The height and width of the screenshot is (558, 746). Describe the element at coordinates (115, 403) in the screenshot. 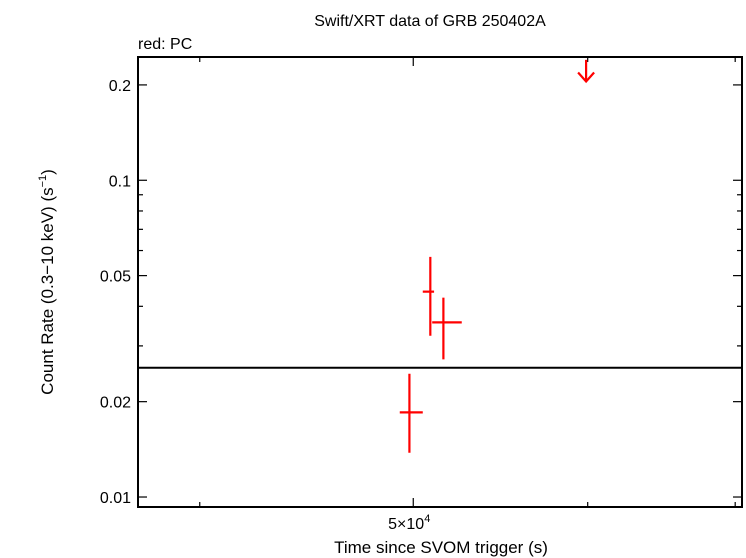

I see `y-tick-label: 0.02` at that location.